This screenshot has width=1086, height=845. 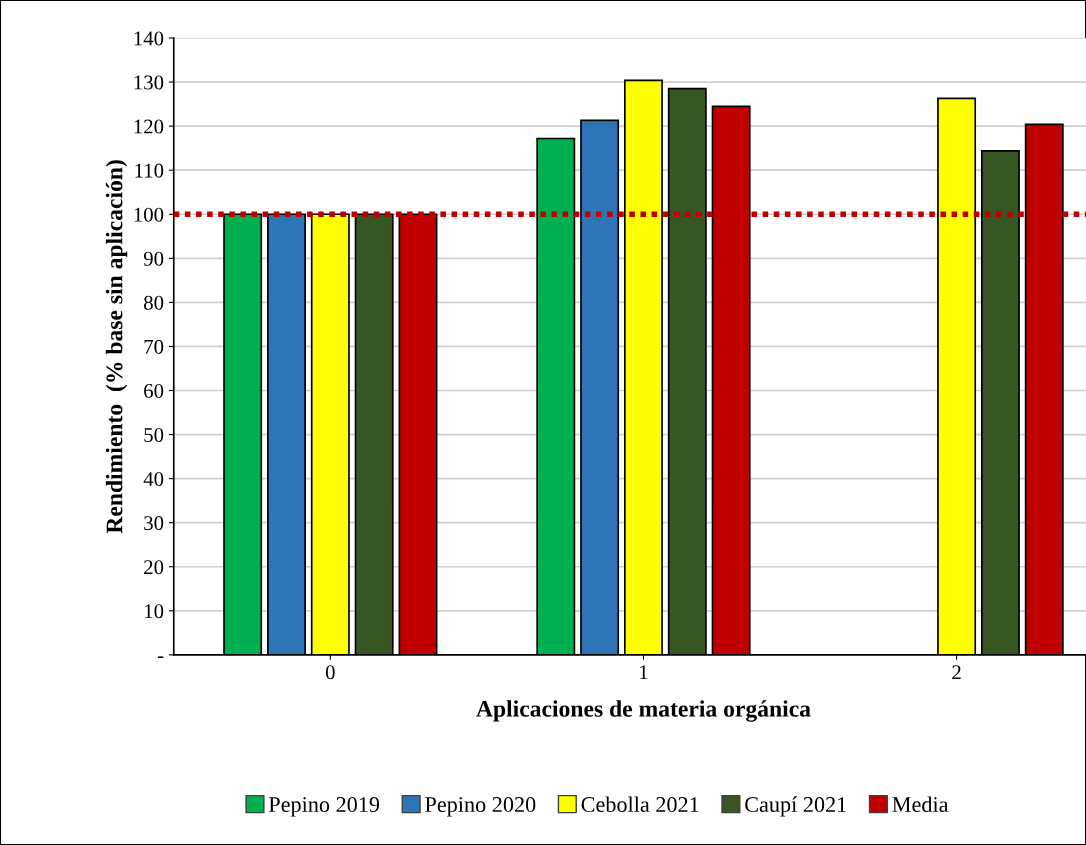 What do you see at coordinates (643, 711) in the screenshot?
I see `x-axis-title: Aplicaciones de materia orgánica` at bounding box center [643, 711].